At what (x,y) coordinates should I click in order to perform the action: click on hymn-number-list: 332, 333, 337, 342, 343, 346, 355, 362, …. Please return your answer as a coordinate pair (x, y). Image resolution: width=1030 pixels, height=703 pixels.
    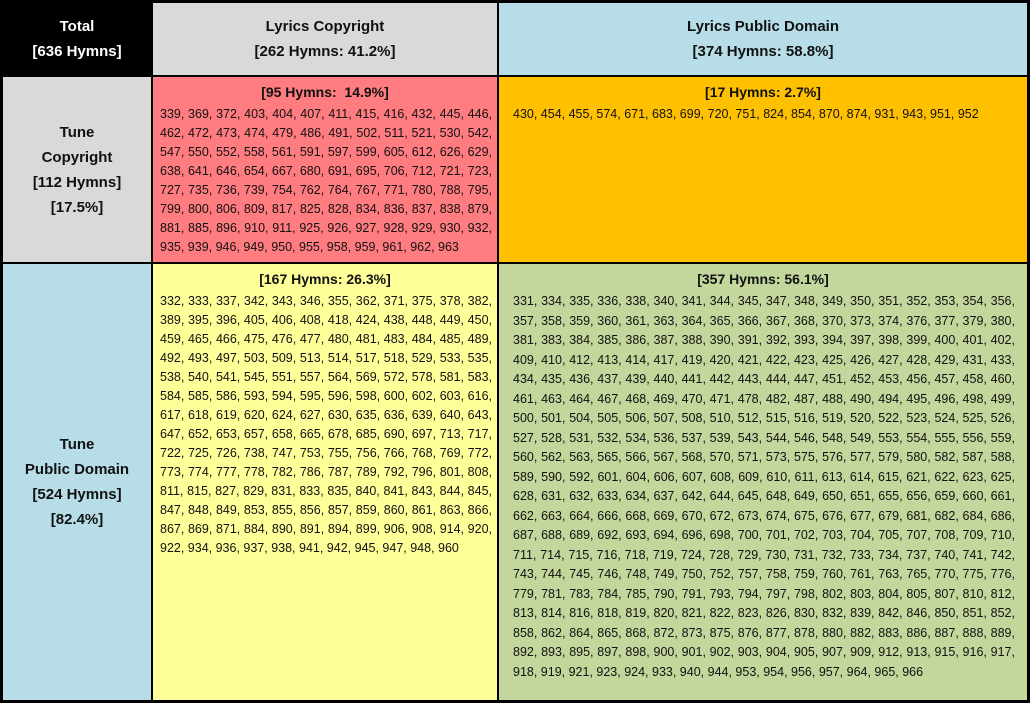
    Looking at the image, I should click on (326, 424).